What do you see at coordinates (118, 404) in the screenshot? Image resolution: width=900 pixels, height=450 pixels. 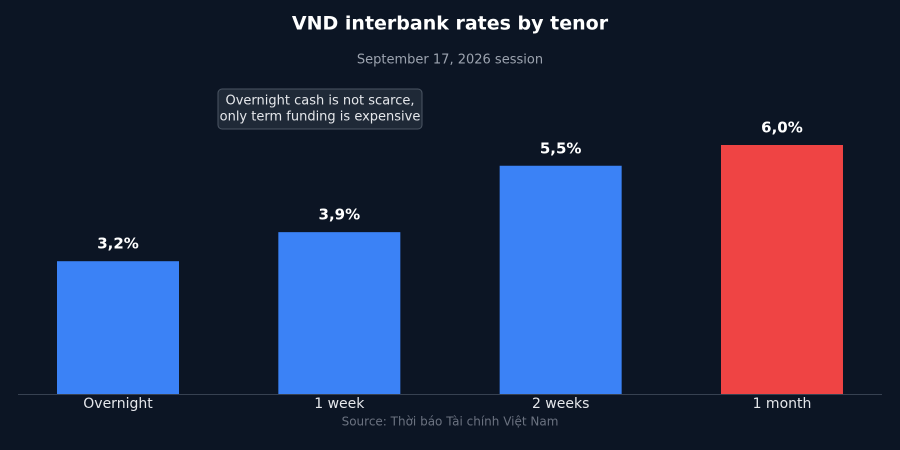 I see `x-tick-label: Overnight` at bounding box center [118, 404].